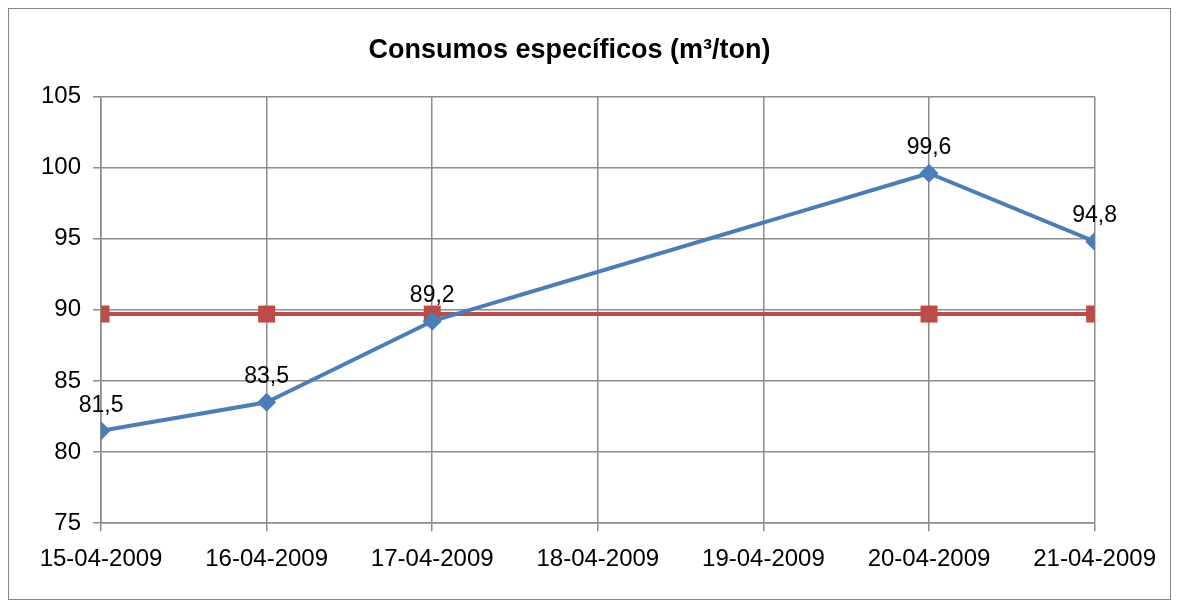  I want to click on data-label: 94,8, so click(1094, 214).